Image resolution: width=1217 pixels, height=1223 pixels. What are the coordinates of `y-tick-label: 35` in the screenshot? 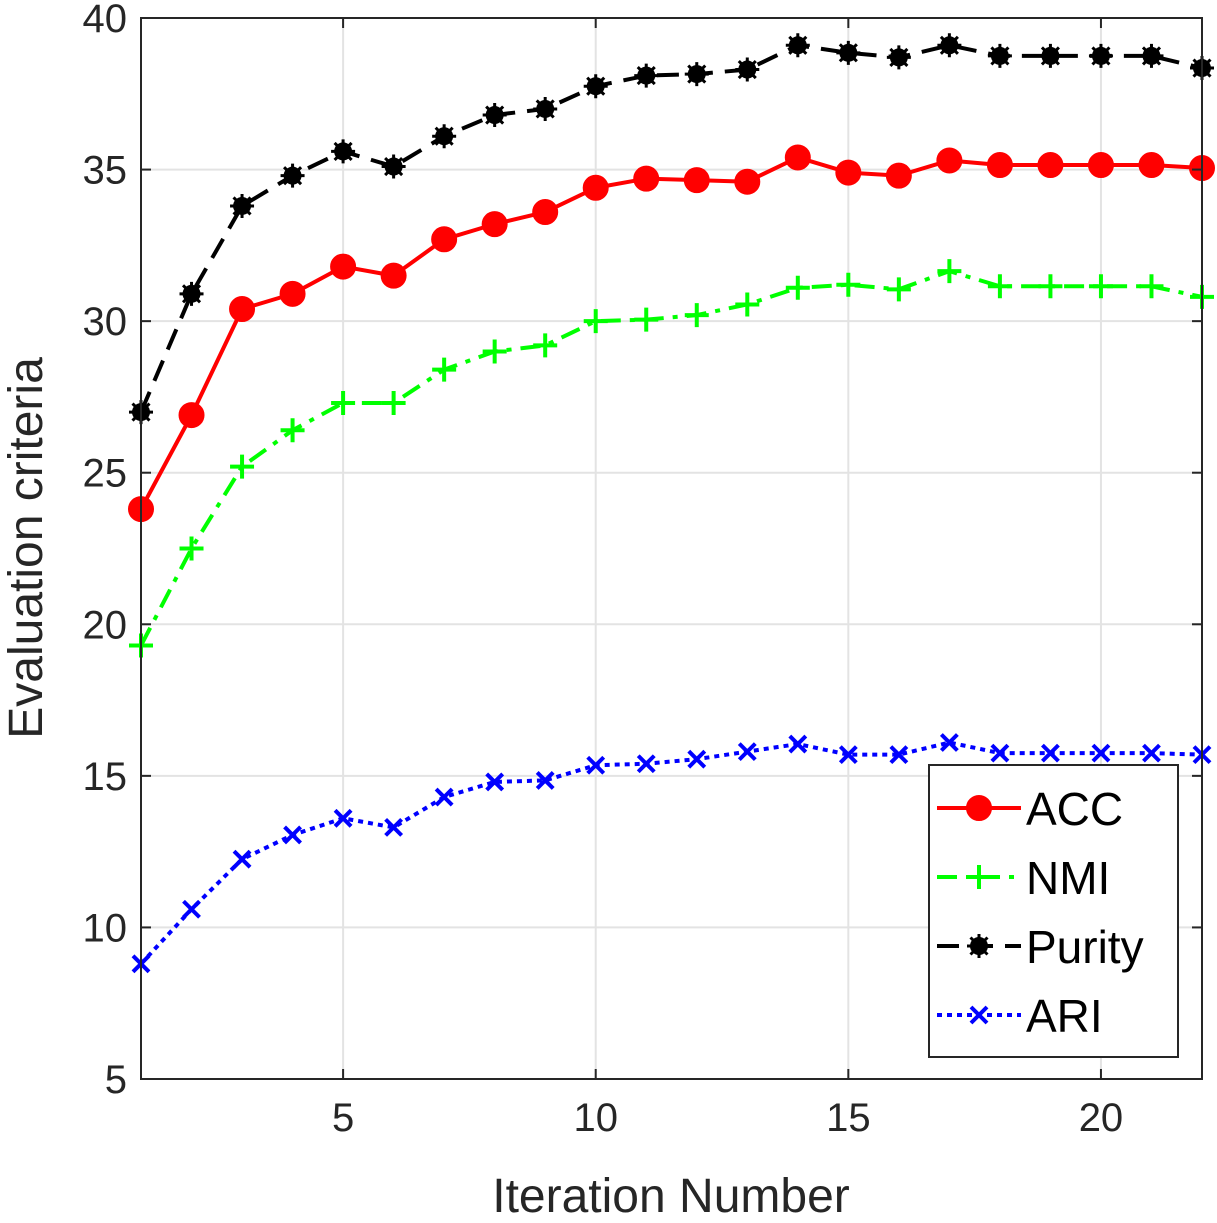 It's located at (105, 171).